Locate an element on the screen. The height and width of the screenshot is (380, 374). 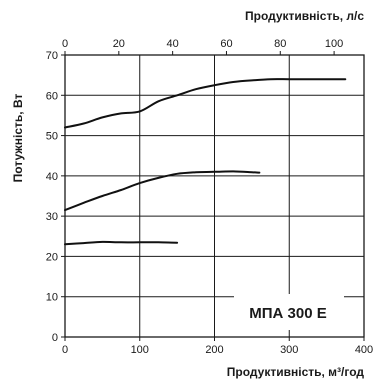
x2-tick-label: 0 is located at coordinates (65, 44).